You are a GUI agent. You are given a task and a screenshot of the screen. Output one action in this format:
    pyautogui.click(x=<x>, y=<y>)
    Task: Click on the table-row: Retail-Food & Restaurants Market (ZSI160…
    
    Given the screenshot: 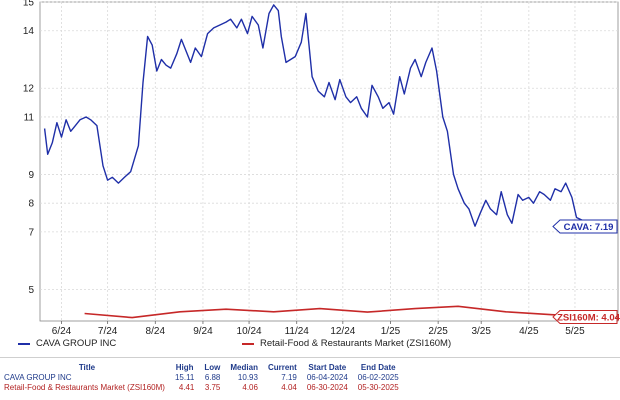 What is the action you would take?
    pyautogui.click(x=204, y=387)
    